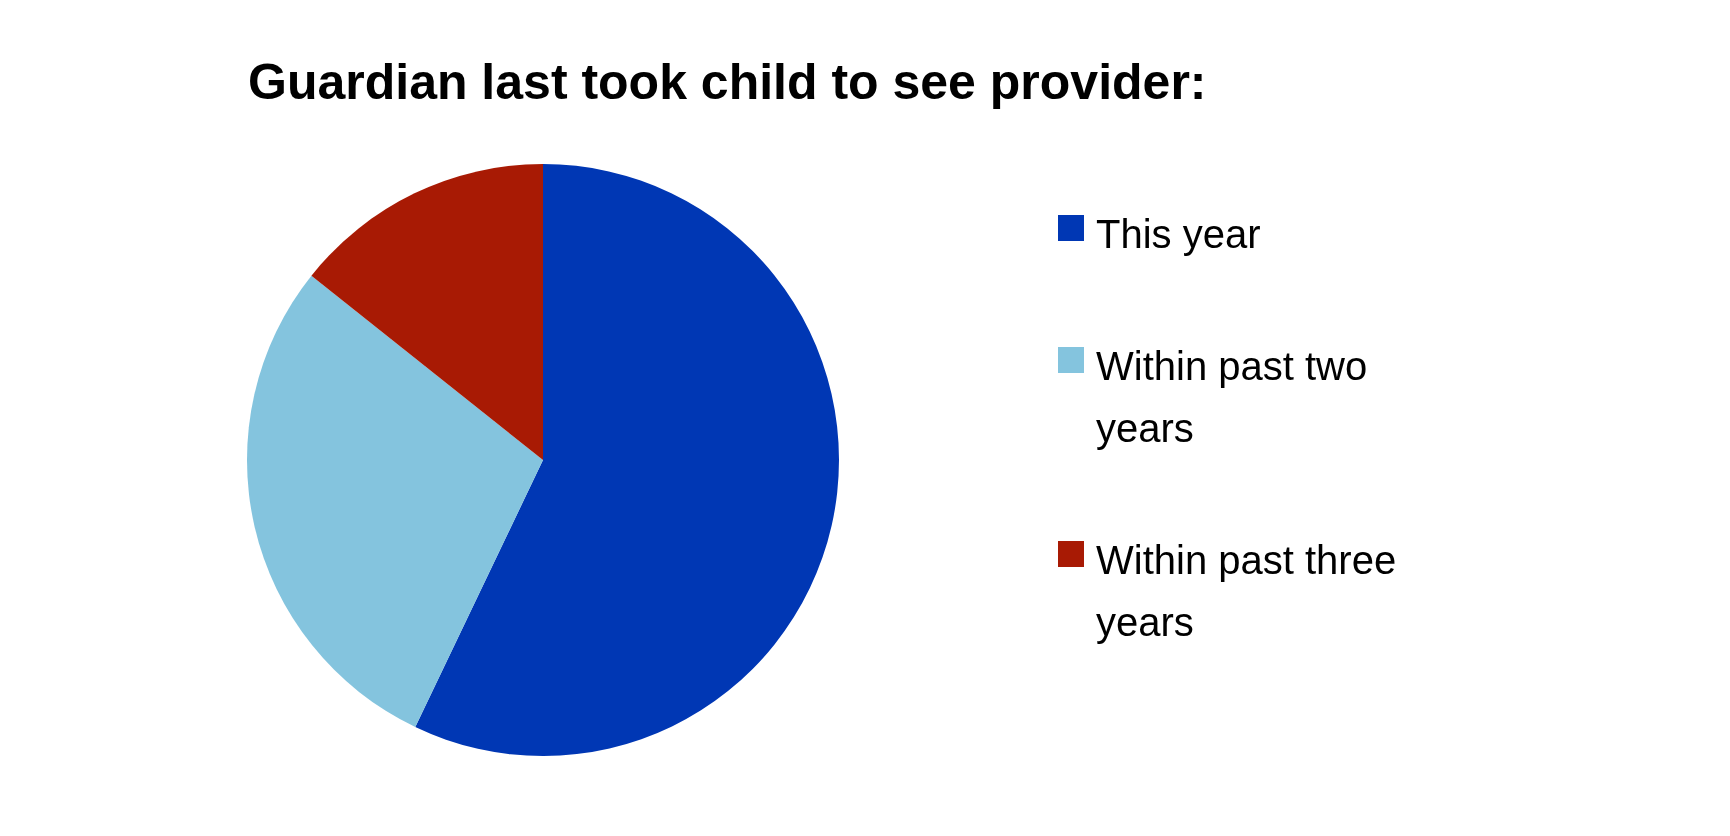  I want to click on legend-label: Within past three years, so click(1247, 591).